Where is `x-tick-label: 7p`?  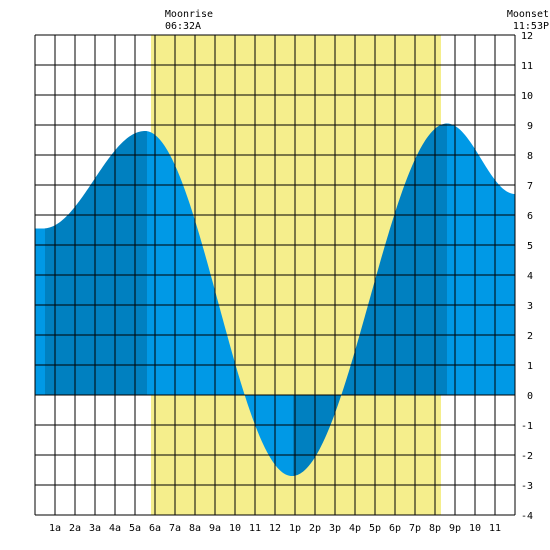 x-tick-label: 7p is located at coordinates (415, 528).